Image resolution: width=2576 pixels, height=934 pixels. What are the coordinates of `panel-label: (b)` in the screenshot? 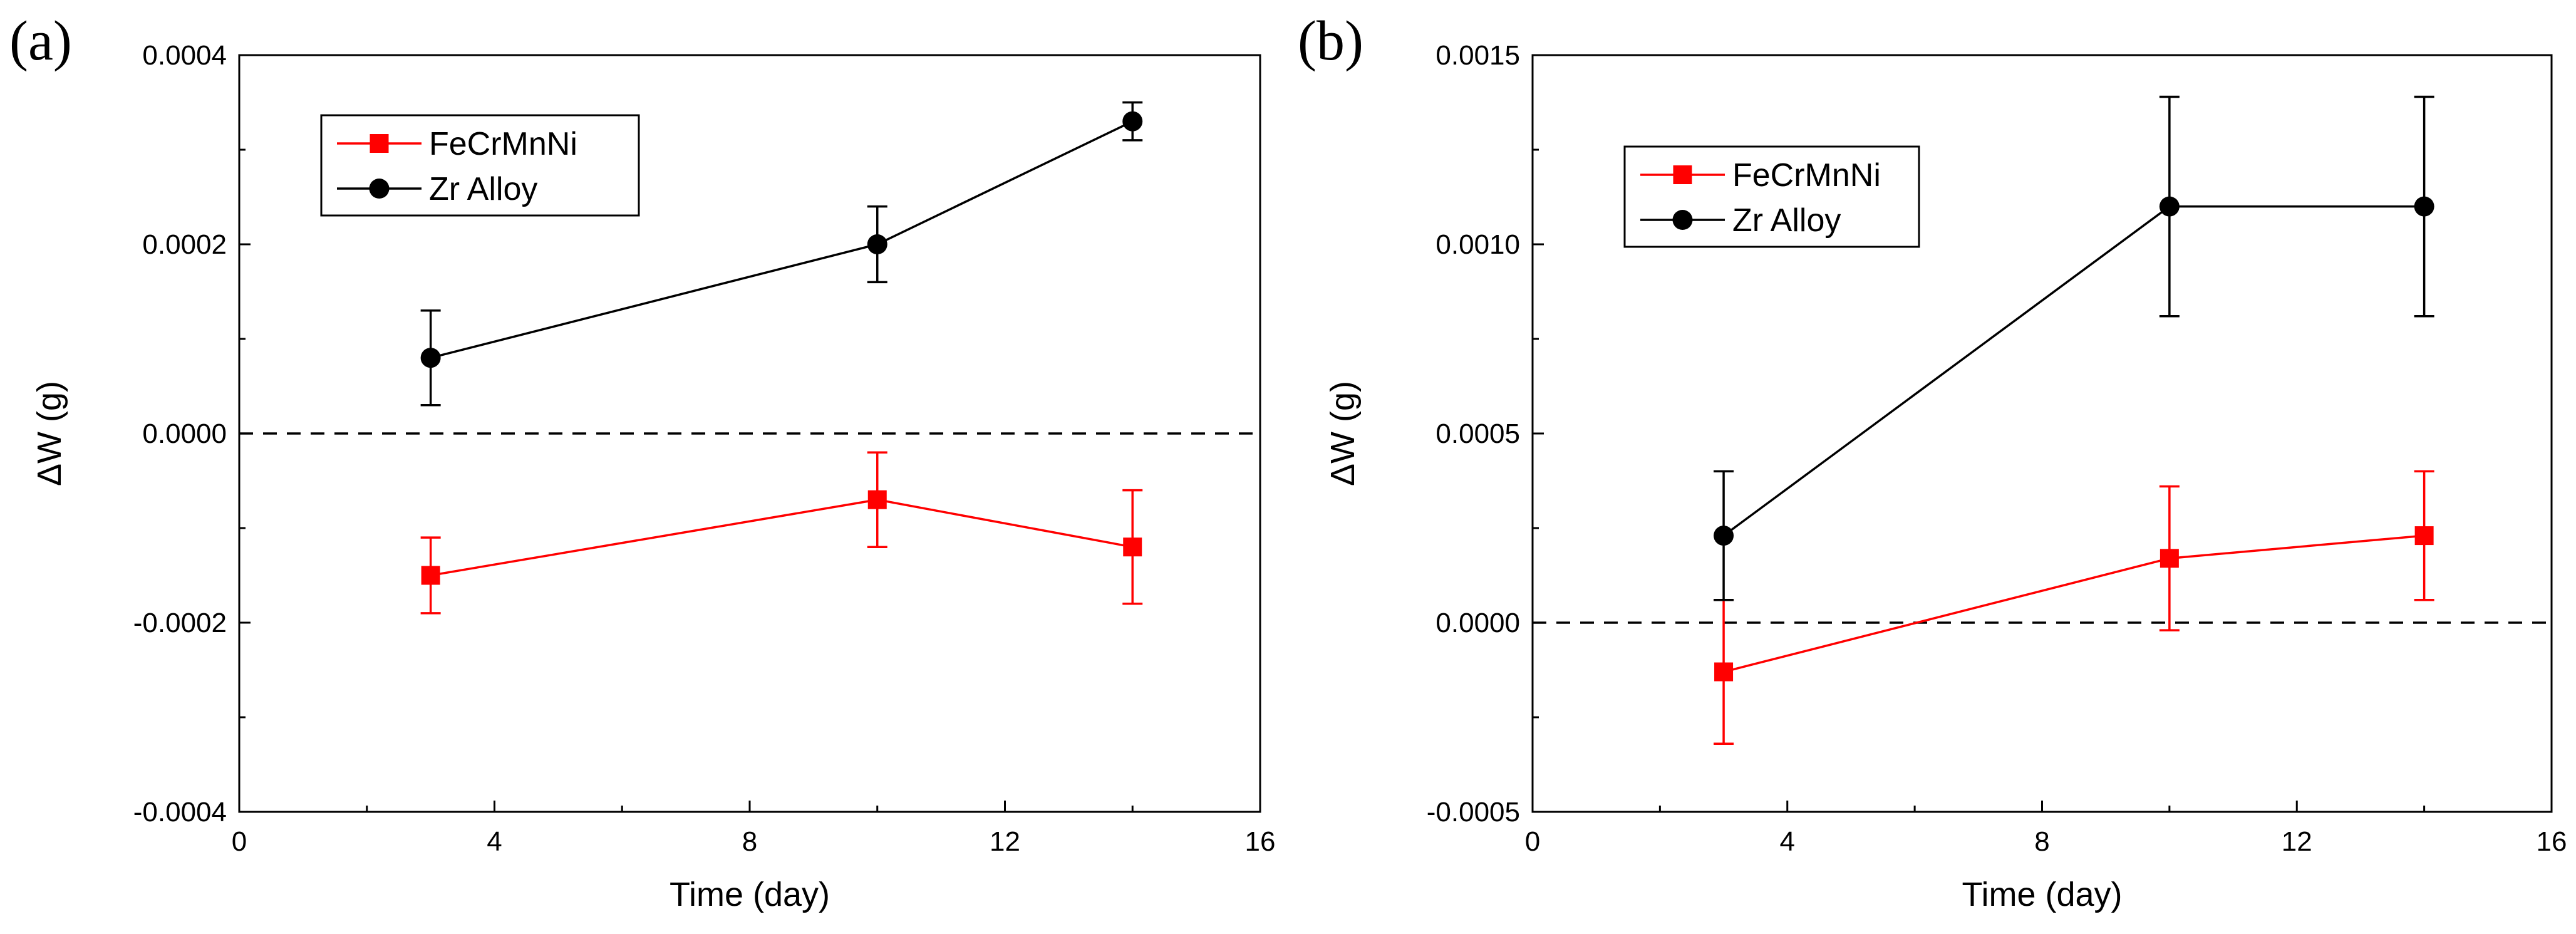 It's located at (1330, 41).